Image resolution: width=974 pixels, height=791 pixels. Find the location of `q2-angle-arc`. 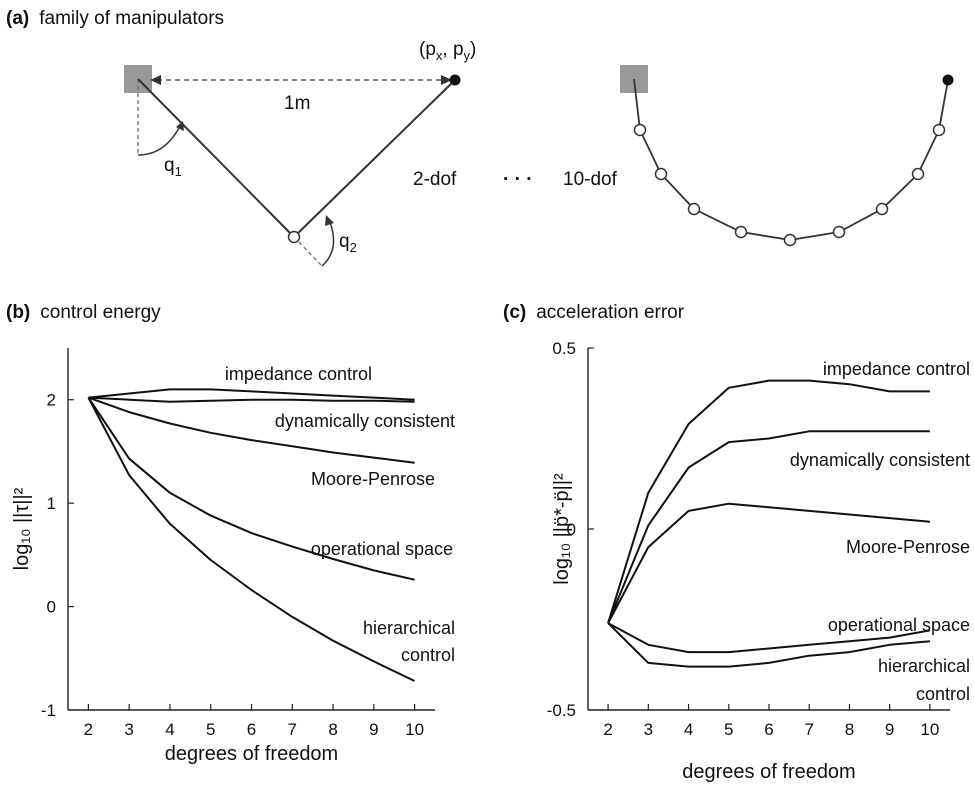

q2-angle-arc is located at coordinates (328, 244).